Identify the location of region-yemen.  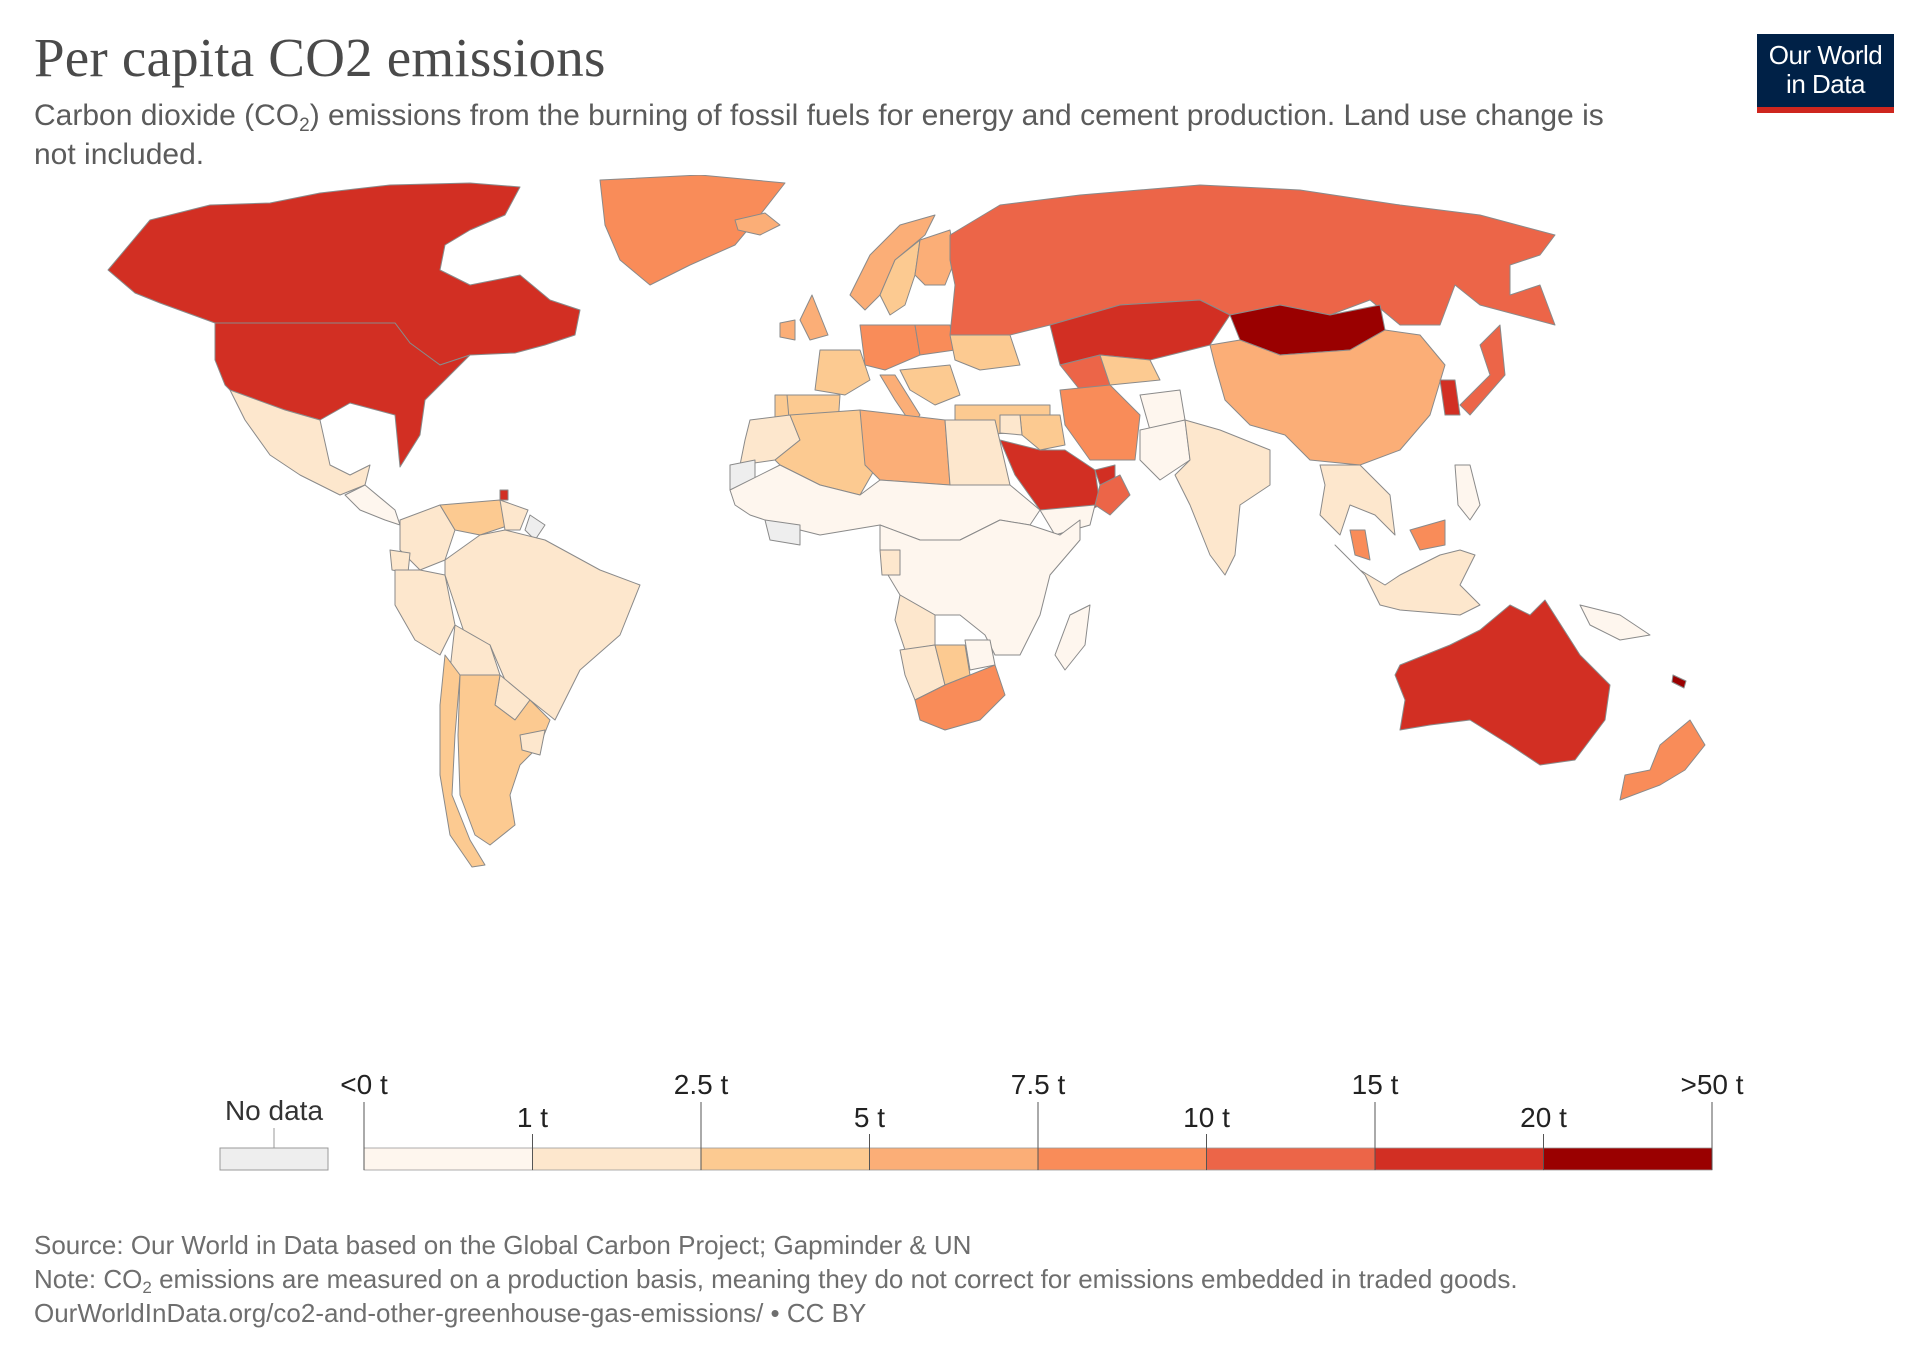
(1067, 520).